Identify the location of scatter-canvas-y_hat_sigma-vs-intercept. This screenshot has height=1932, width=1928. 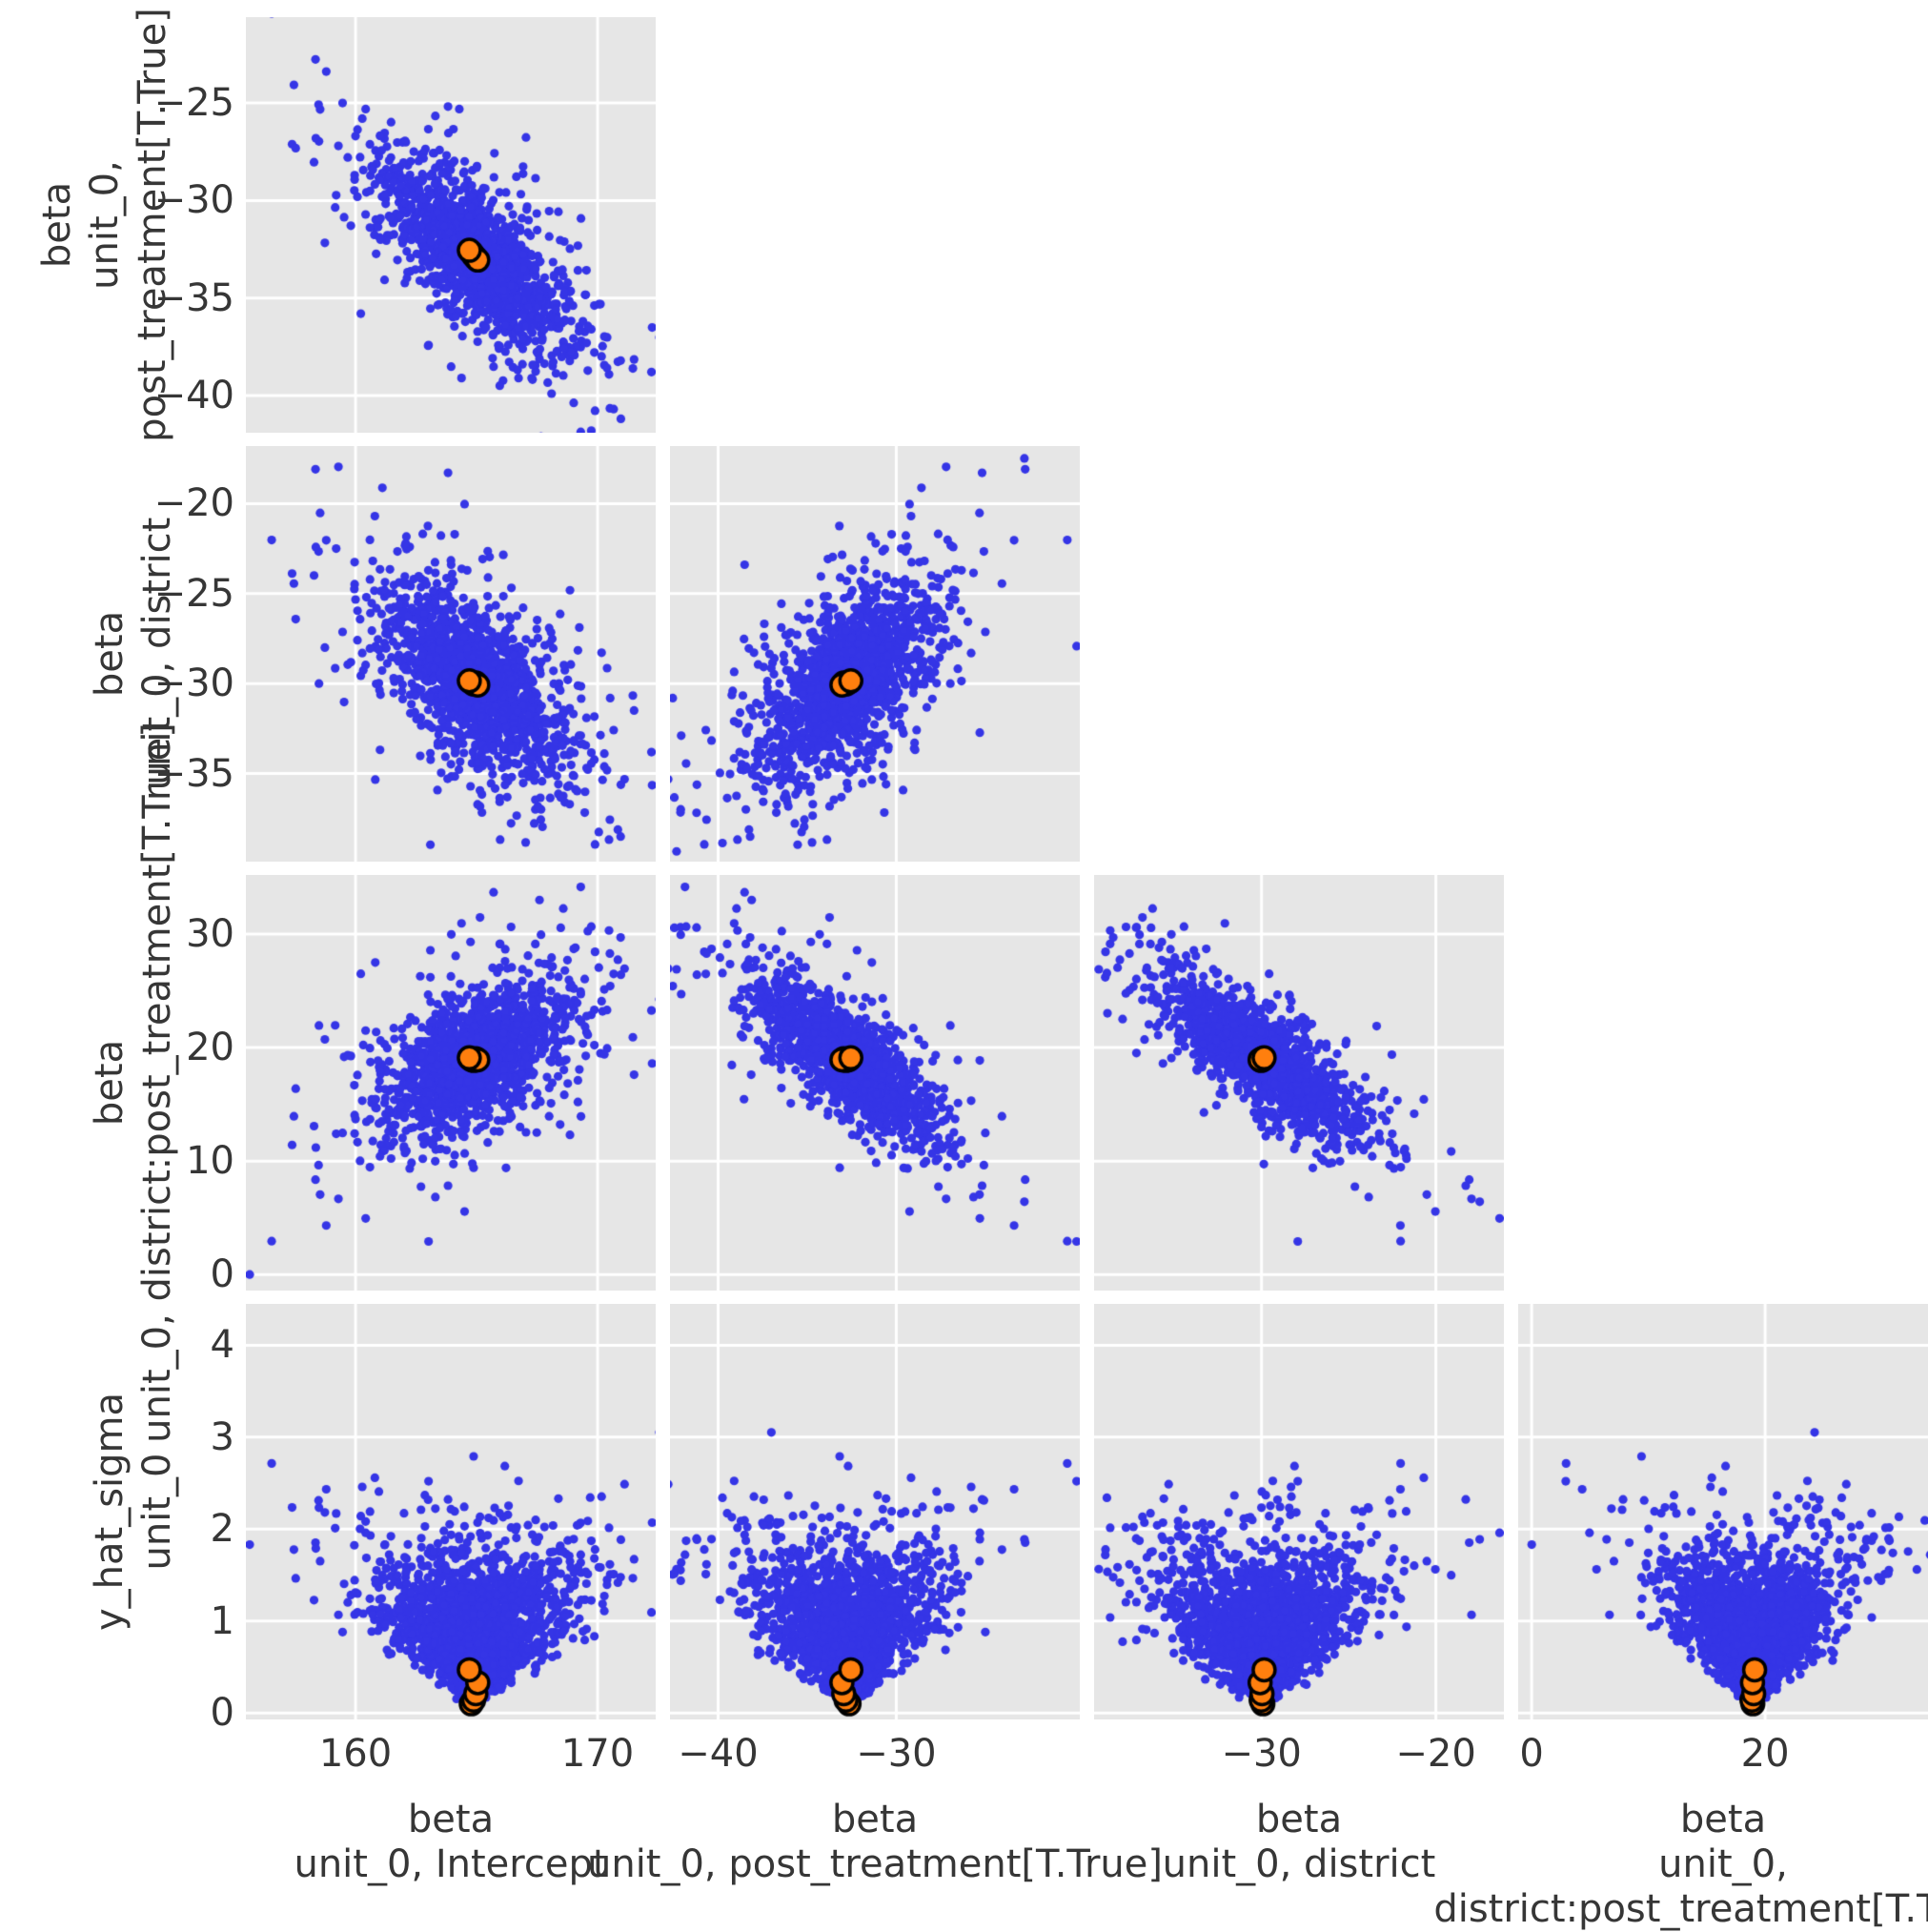
(451, 1511).